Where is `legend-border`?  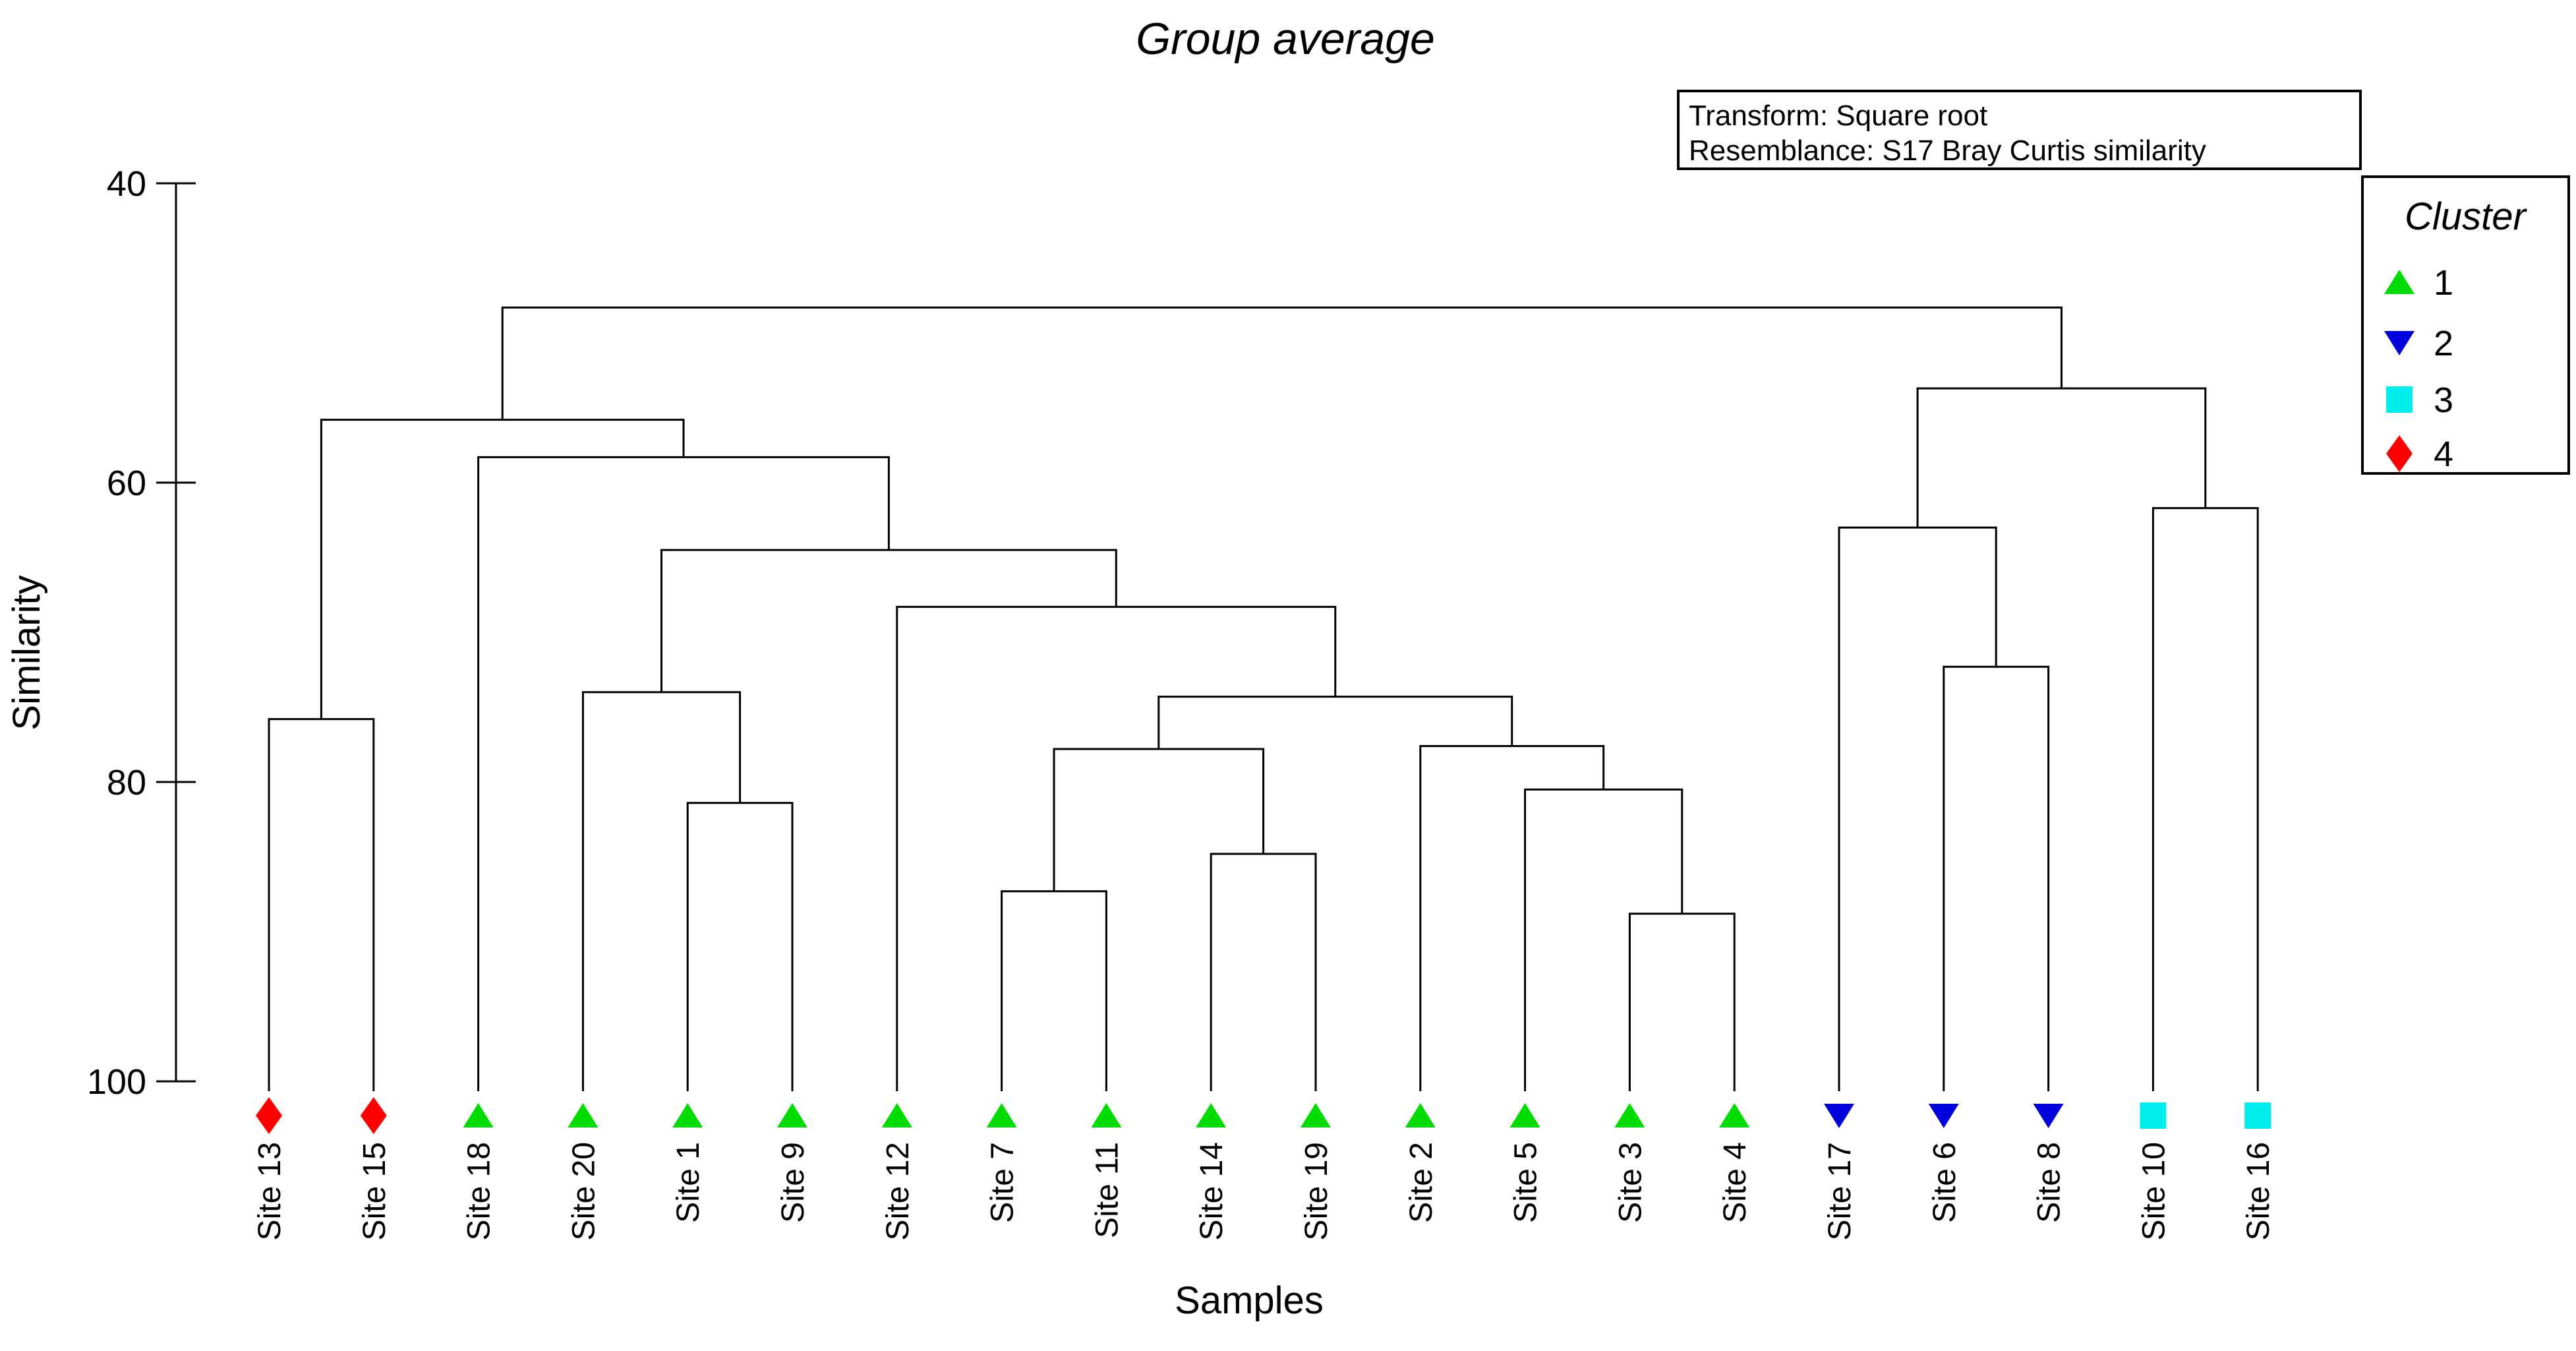 legend-border is located at coordinates (2466, 325).